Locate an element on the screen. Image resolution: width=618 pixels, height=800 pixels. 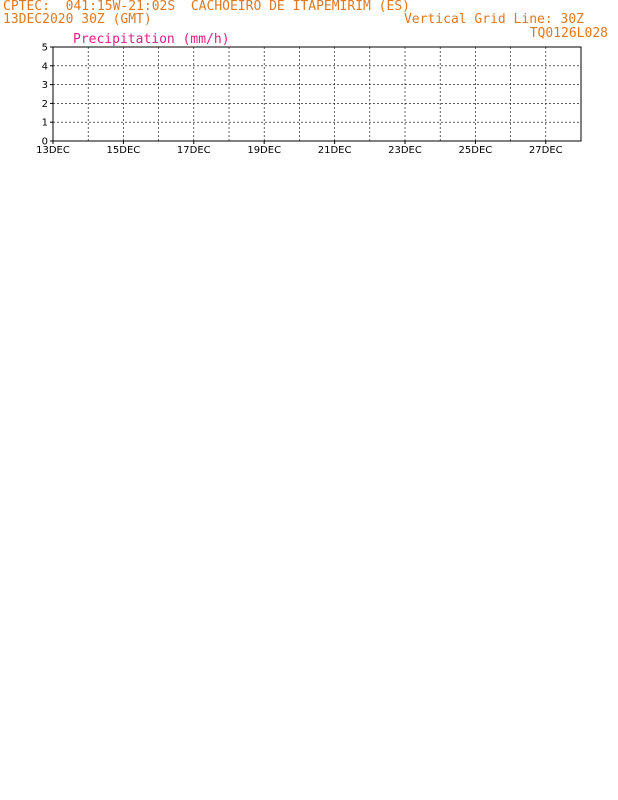
precip-ytick-label: 4 is located at coordinates (45, 66).